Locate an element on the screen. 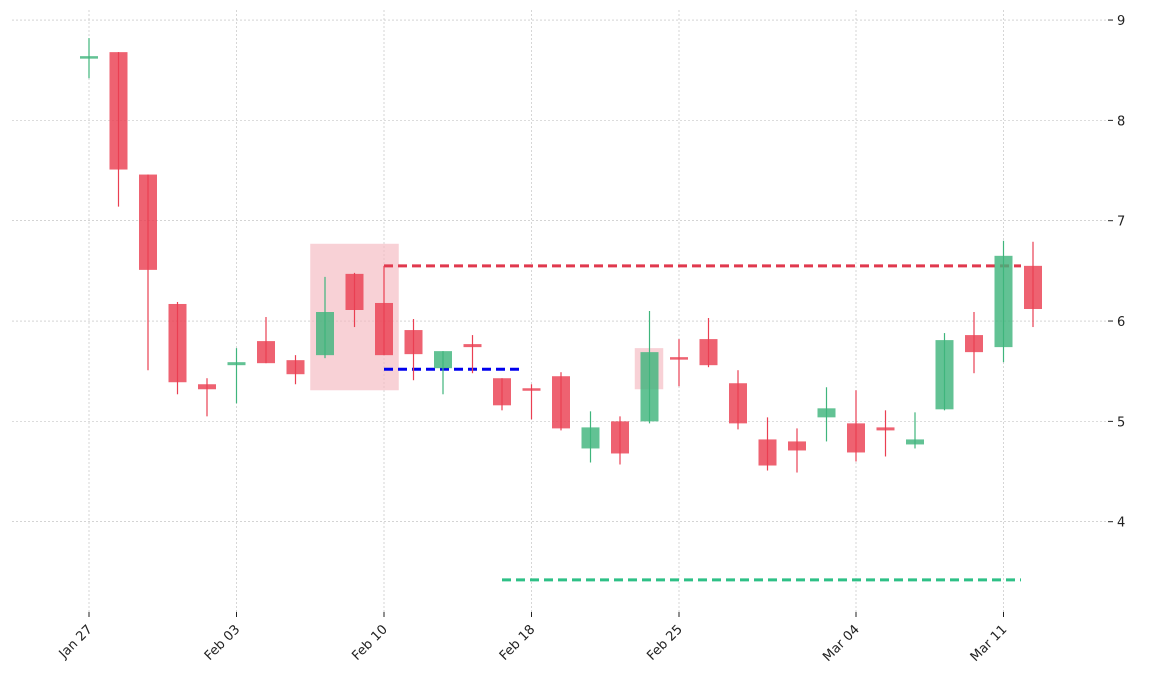 This screenshot has width=1149, height=681. x-tick-label: Mar 11 is located at coordinates (989, 643).